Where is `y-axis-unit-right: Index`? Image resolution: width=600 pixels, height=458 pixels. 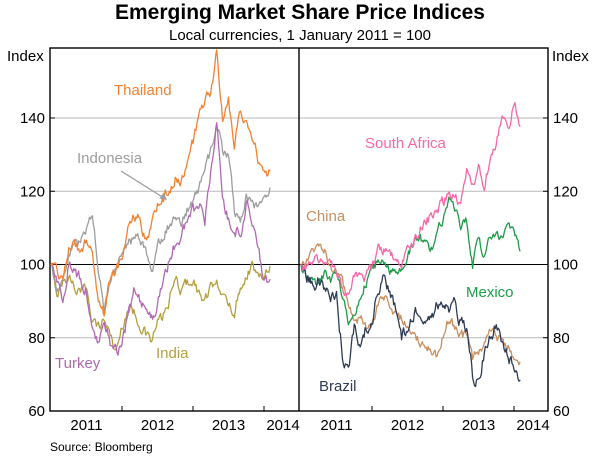 y-axis-unit-right: Index is located at coordinates (570, 56).